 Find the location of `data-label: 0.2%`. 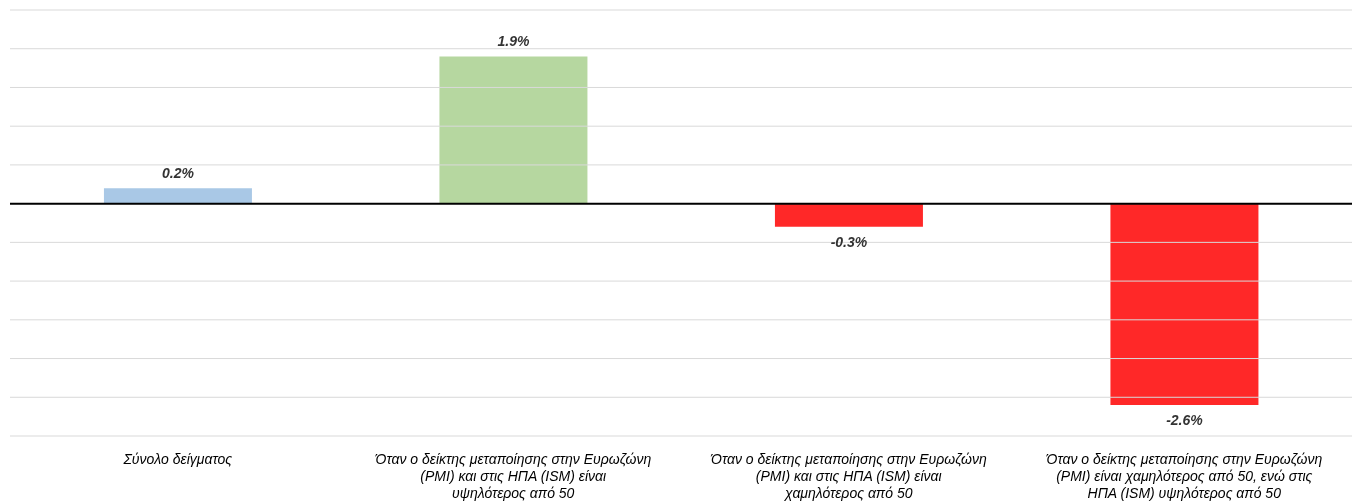

data-label: 0.2% is located at coordinates (178, 173).